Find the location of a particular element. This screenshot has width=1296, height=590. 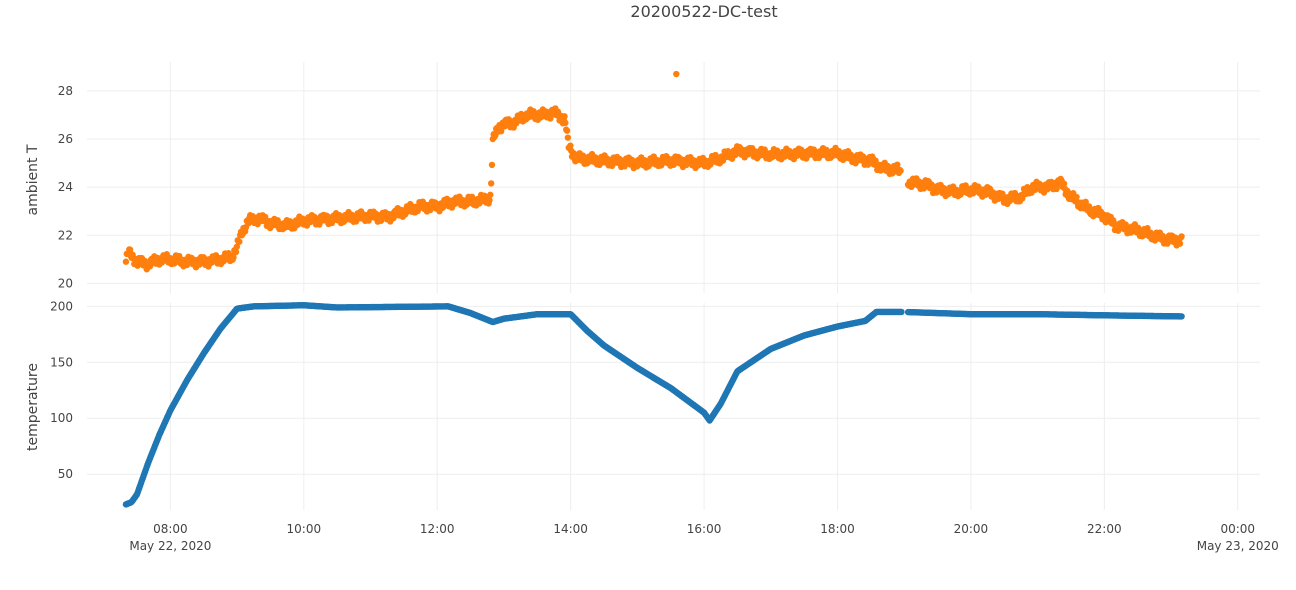

y-tick-label: 150 is located at coordinates (61, 362).